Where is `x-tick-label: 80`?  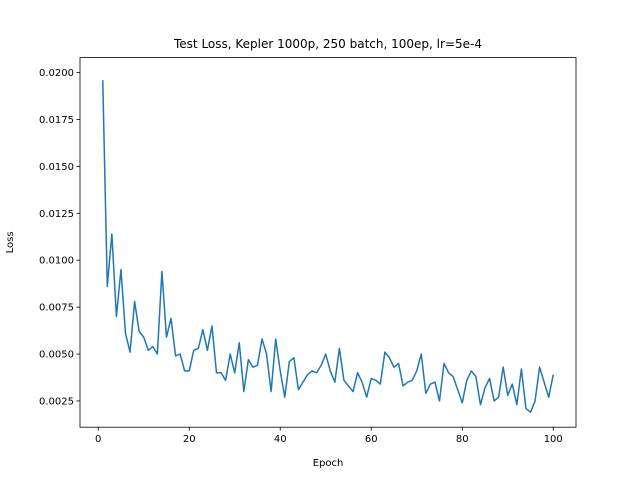 x-tick-label: 80 is located at coordinates (462, 439).